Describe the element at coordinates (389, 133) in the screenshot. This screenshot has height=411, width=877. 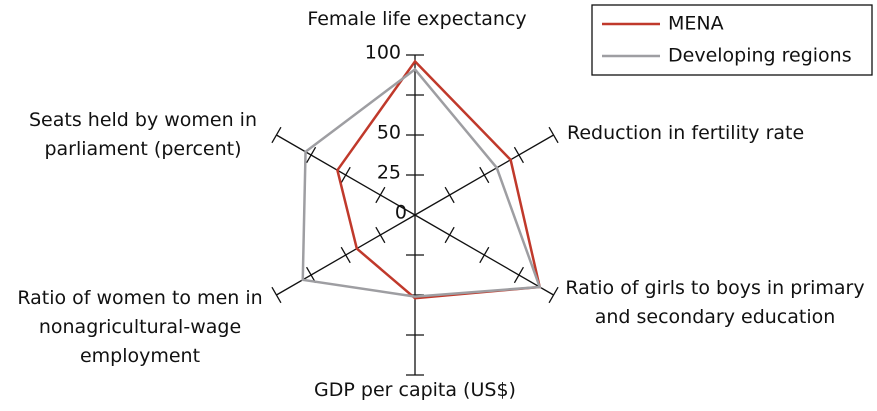
I see `tick-label: 50` at that location.